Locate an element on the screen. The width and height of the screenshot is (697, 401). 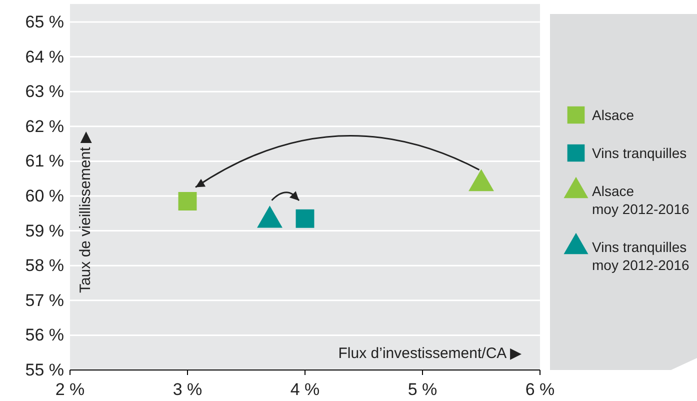
x-tick-label: 2 % is located at coordinates (70, 389).